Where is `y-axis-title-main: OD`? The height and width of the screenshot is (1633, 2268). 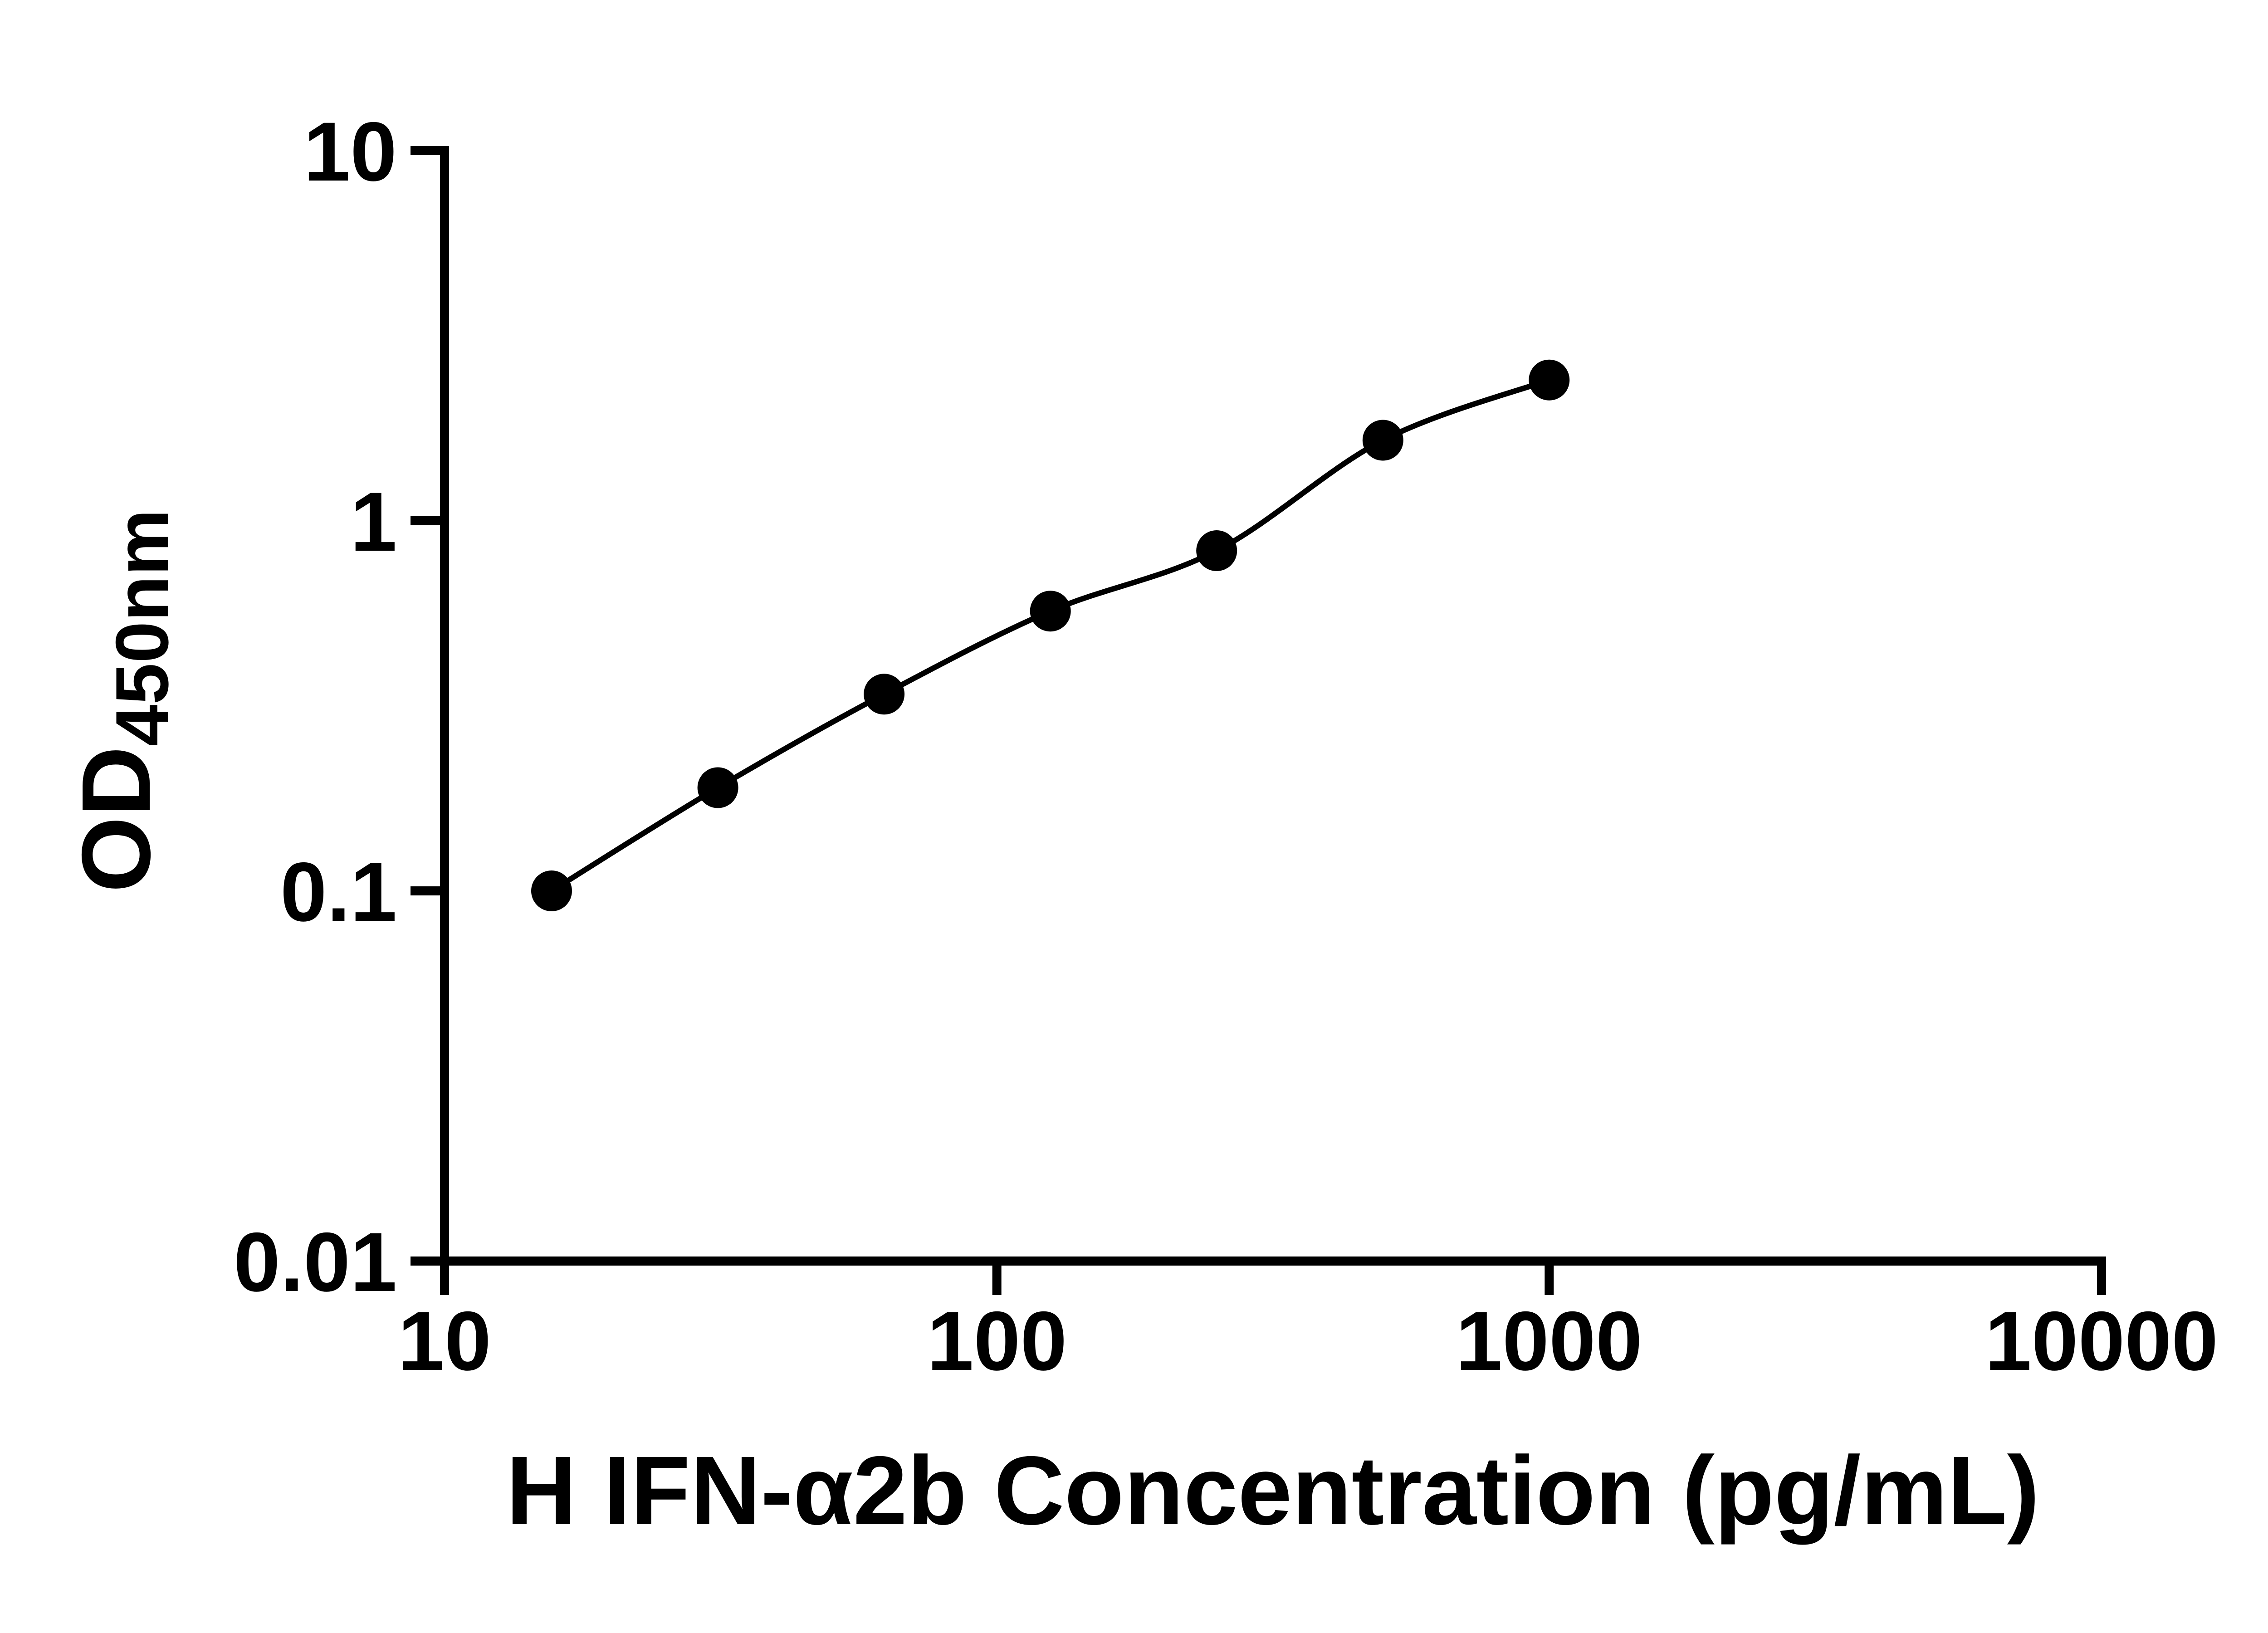
y-axis-title-main: OD is located at coordinates (116, 819).